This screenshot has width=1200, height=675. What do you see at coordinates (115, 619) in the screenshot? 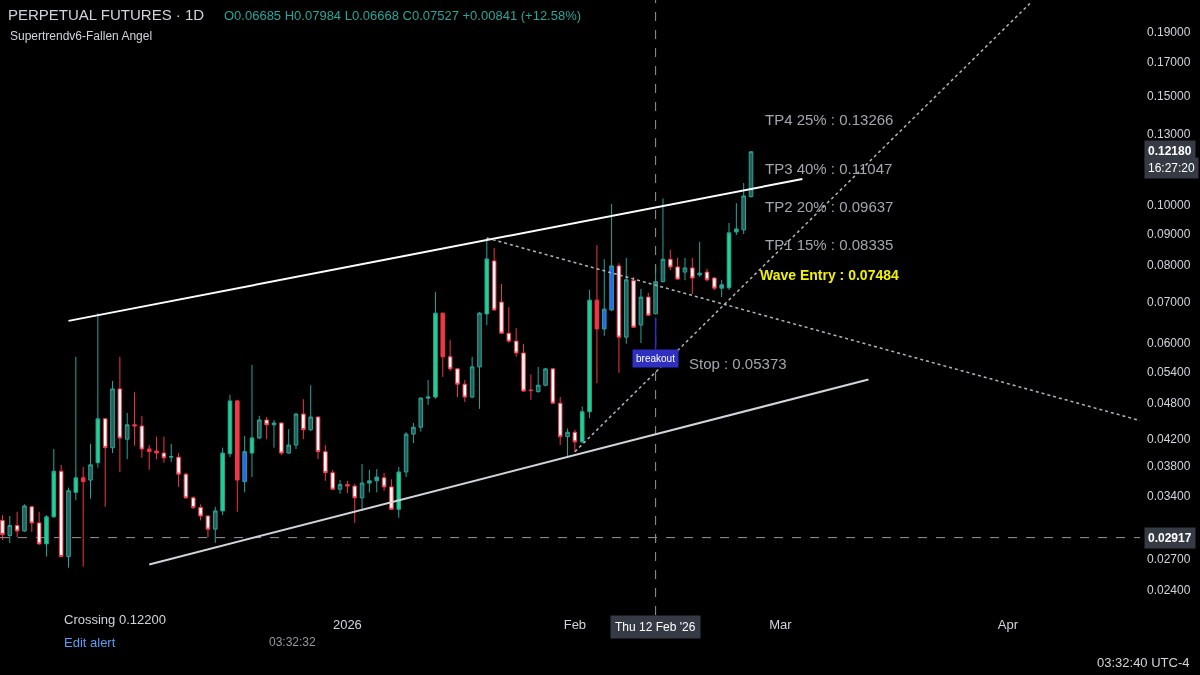
I see `annotation: Crossing 0.12200` at bounding box center [115, 619].